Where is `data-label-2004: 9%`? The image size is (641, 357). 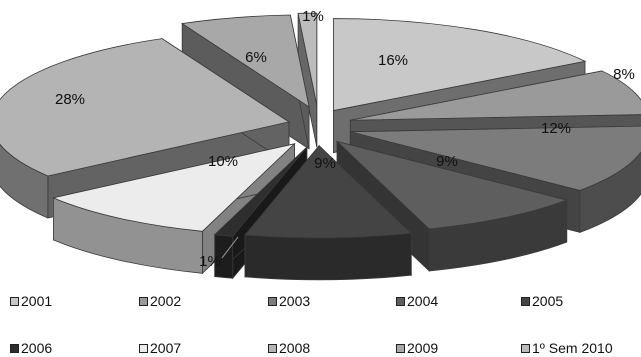 data-label-2004: 9% is located at coordinates (447, 161).